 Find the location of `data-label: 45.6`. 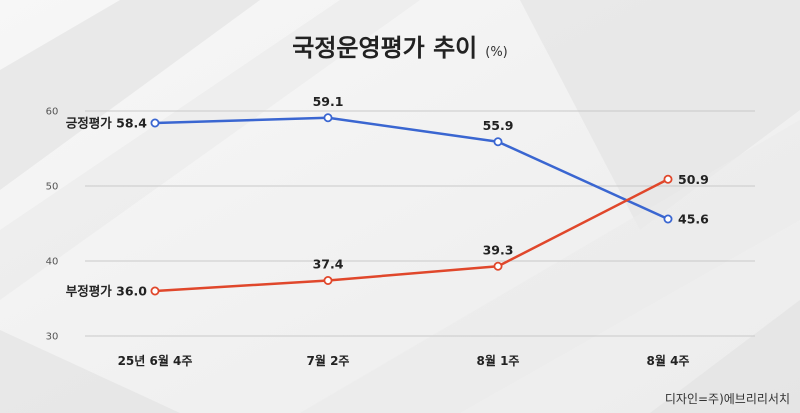

data-label: 45.6 is located at coordinates (693, 219).